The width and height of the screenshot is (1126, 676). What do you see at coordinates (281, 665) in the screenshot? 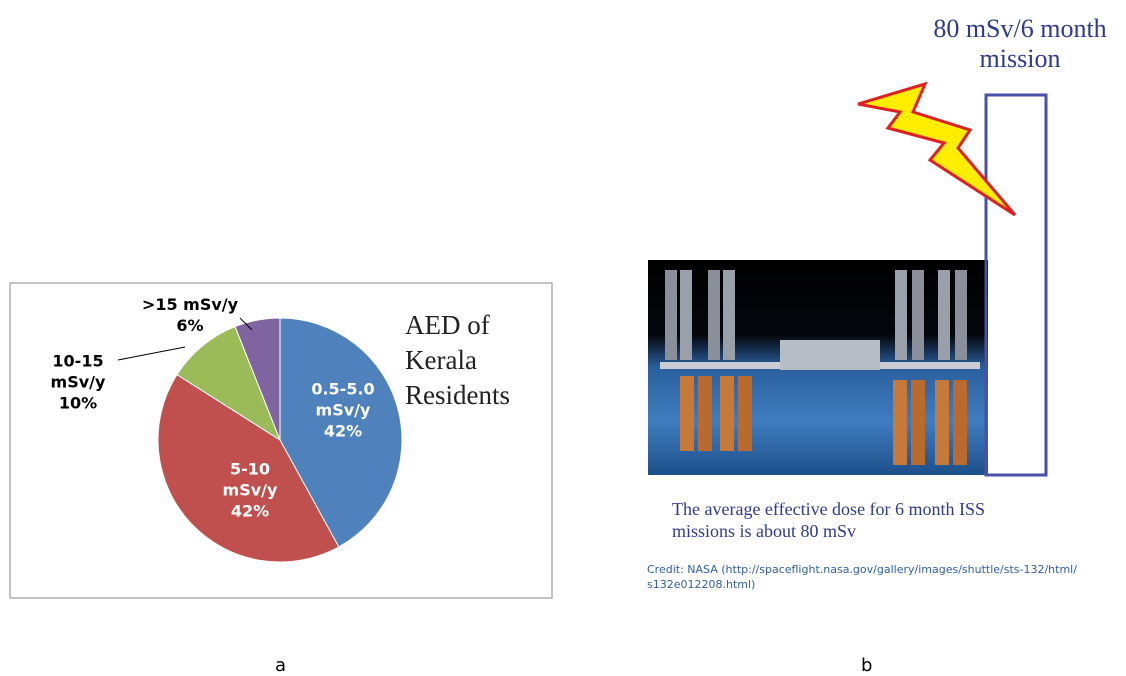
I see `panel-label: a` at bounding box center [281, 665].